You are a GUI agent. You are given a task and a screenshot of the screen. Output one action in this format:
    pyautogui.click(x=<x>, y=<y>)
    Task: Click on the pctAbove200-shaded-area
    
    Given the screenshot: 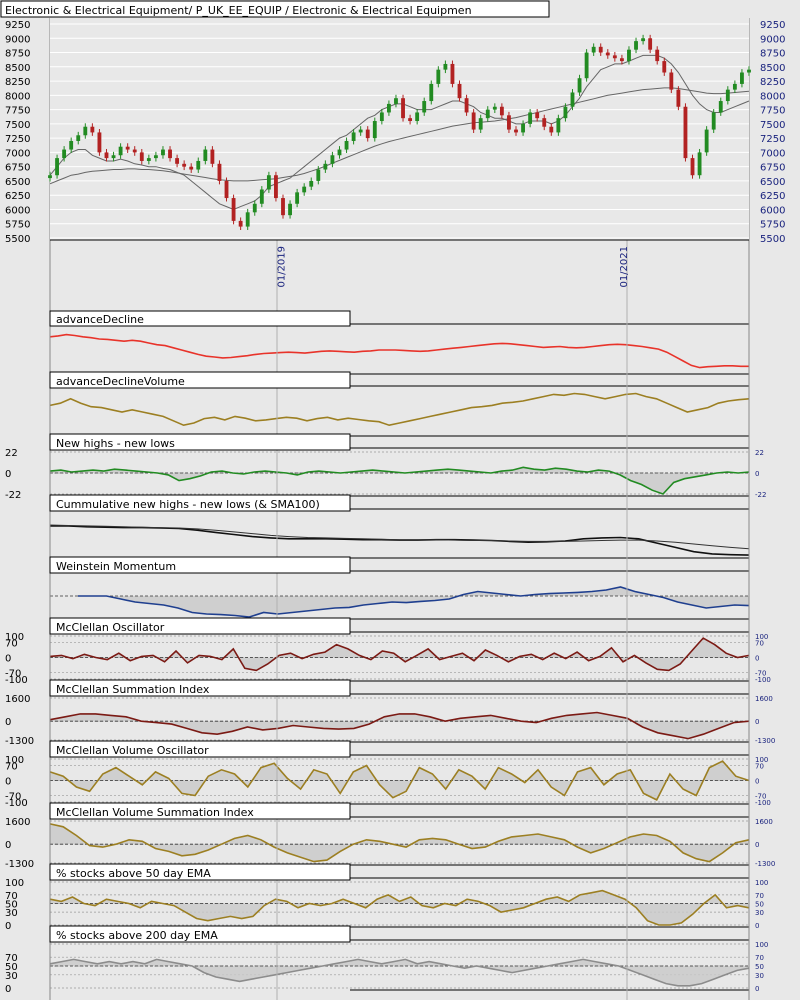 What is the action you would take?
    pyautogui.click(x=399, y=972)
    